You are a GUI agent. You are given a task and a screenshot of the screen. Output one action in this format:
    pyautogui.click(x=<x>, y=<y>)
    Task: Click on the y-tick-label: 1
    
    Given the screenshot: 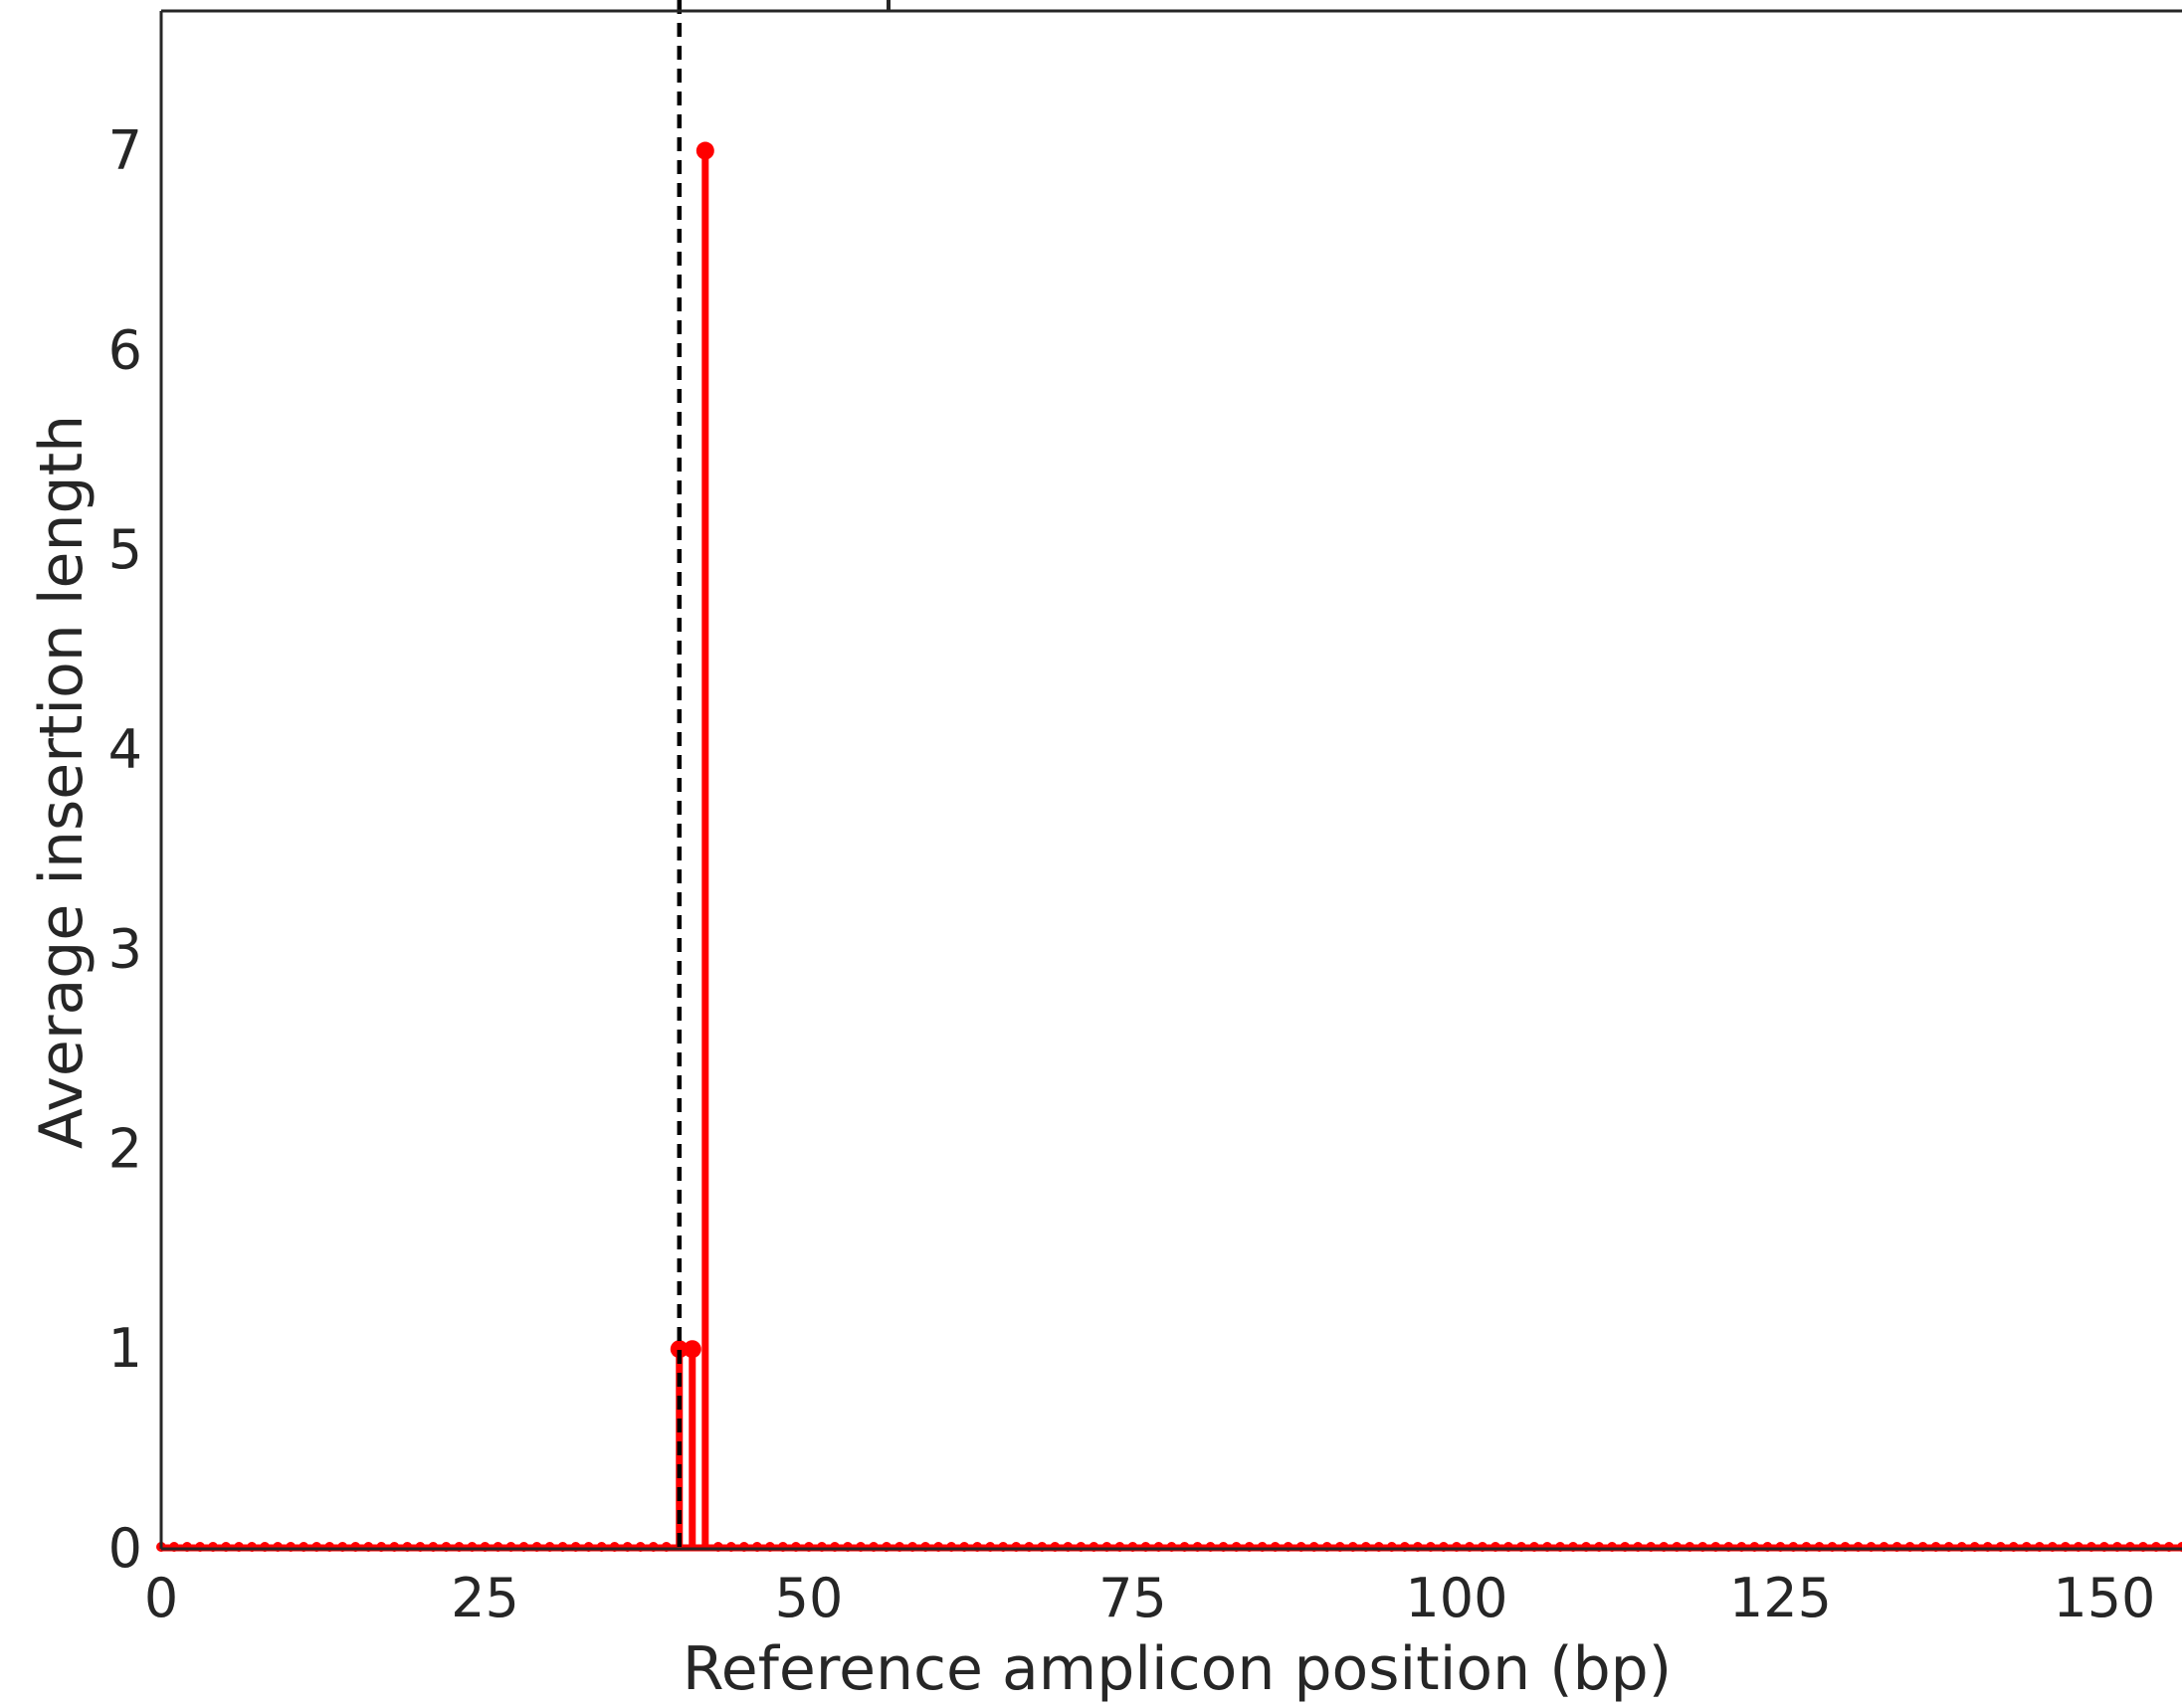 What is the action you would take?
    pyautogui.click(x=125, y=1348)
    